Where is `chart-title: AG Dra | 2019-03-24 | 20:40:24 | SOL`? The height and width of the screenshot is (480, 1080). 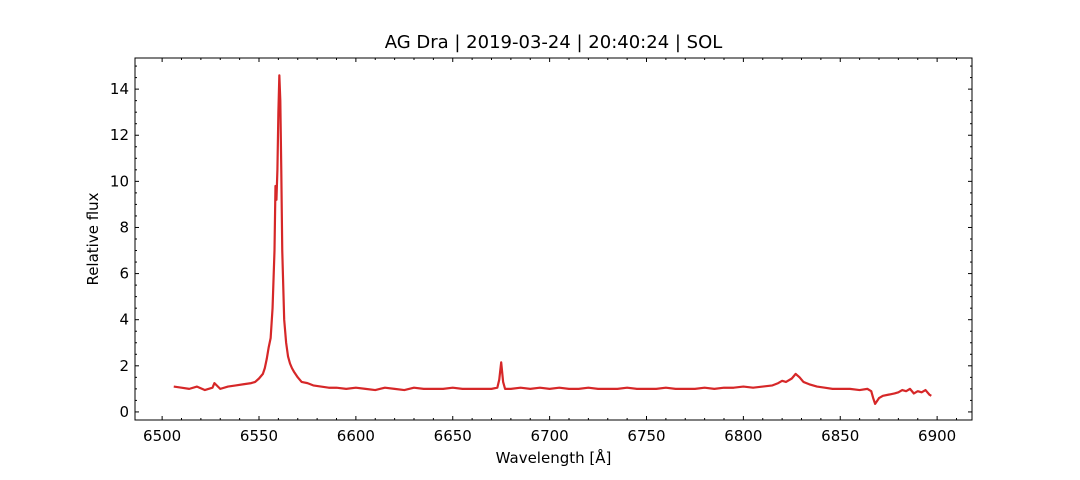
chart-title: AG Dra | 2019-03-24 | 20:40:24 | SOL is located at coordinates (554, 42).